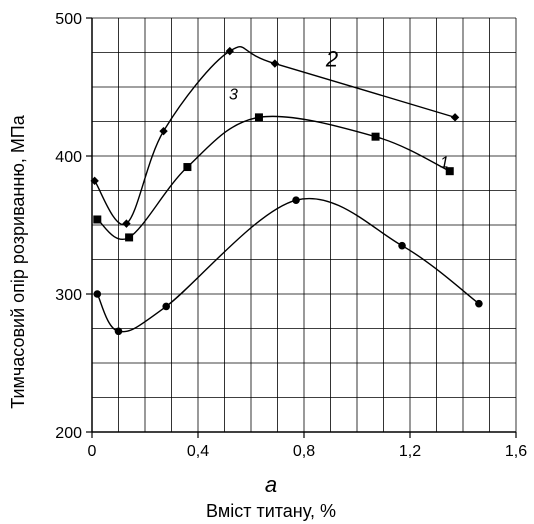 Image resolution: width=534 pixels, height=524 pixels. What do you see at coordinates (68, 19) in the screenshot?
I see `y-tick-label: 500` at bounding box center [68, 19].